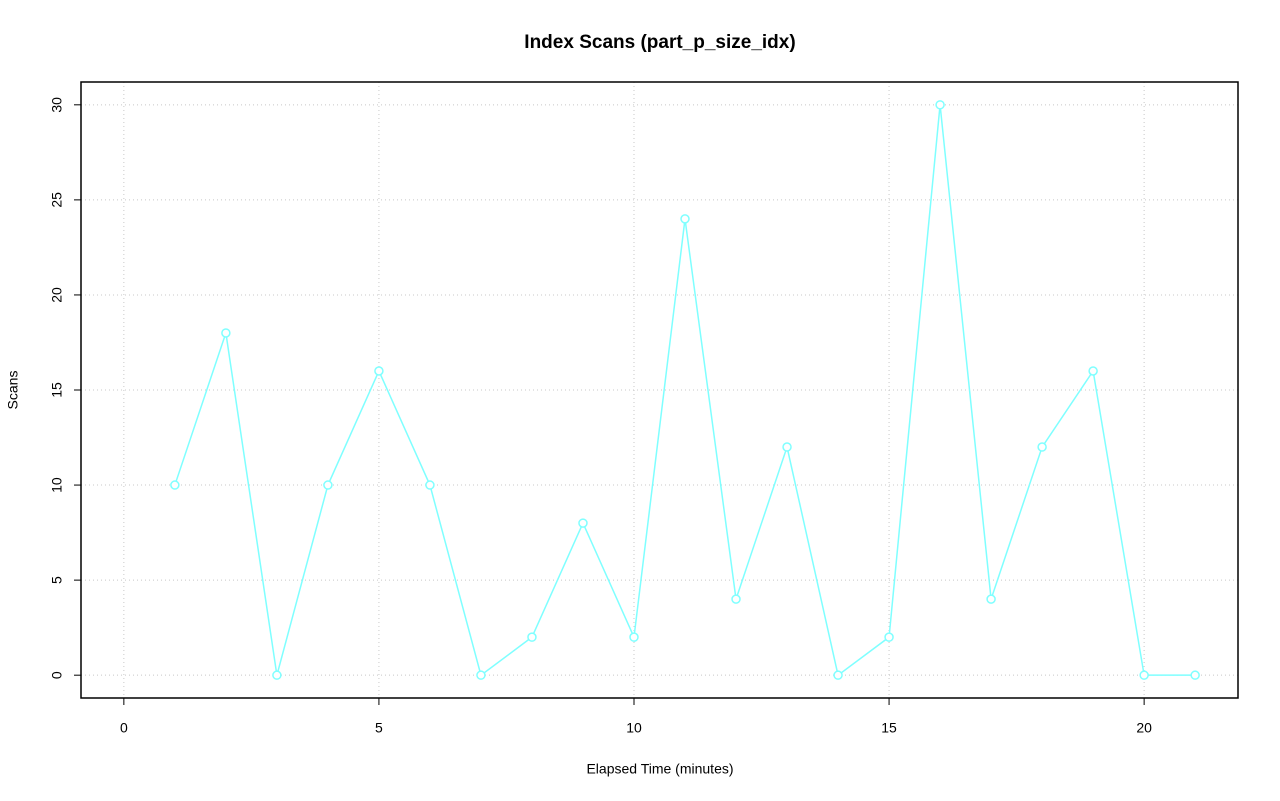 The width and height of the screenshot is (1280, 801). I want to click on x-tick-label: 0, so click(124, 728).